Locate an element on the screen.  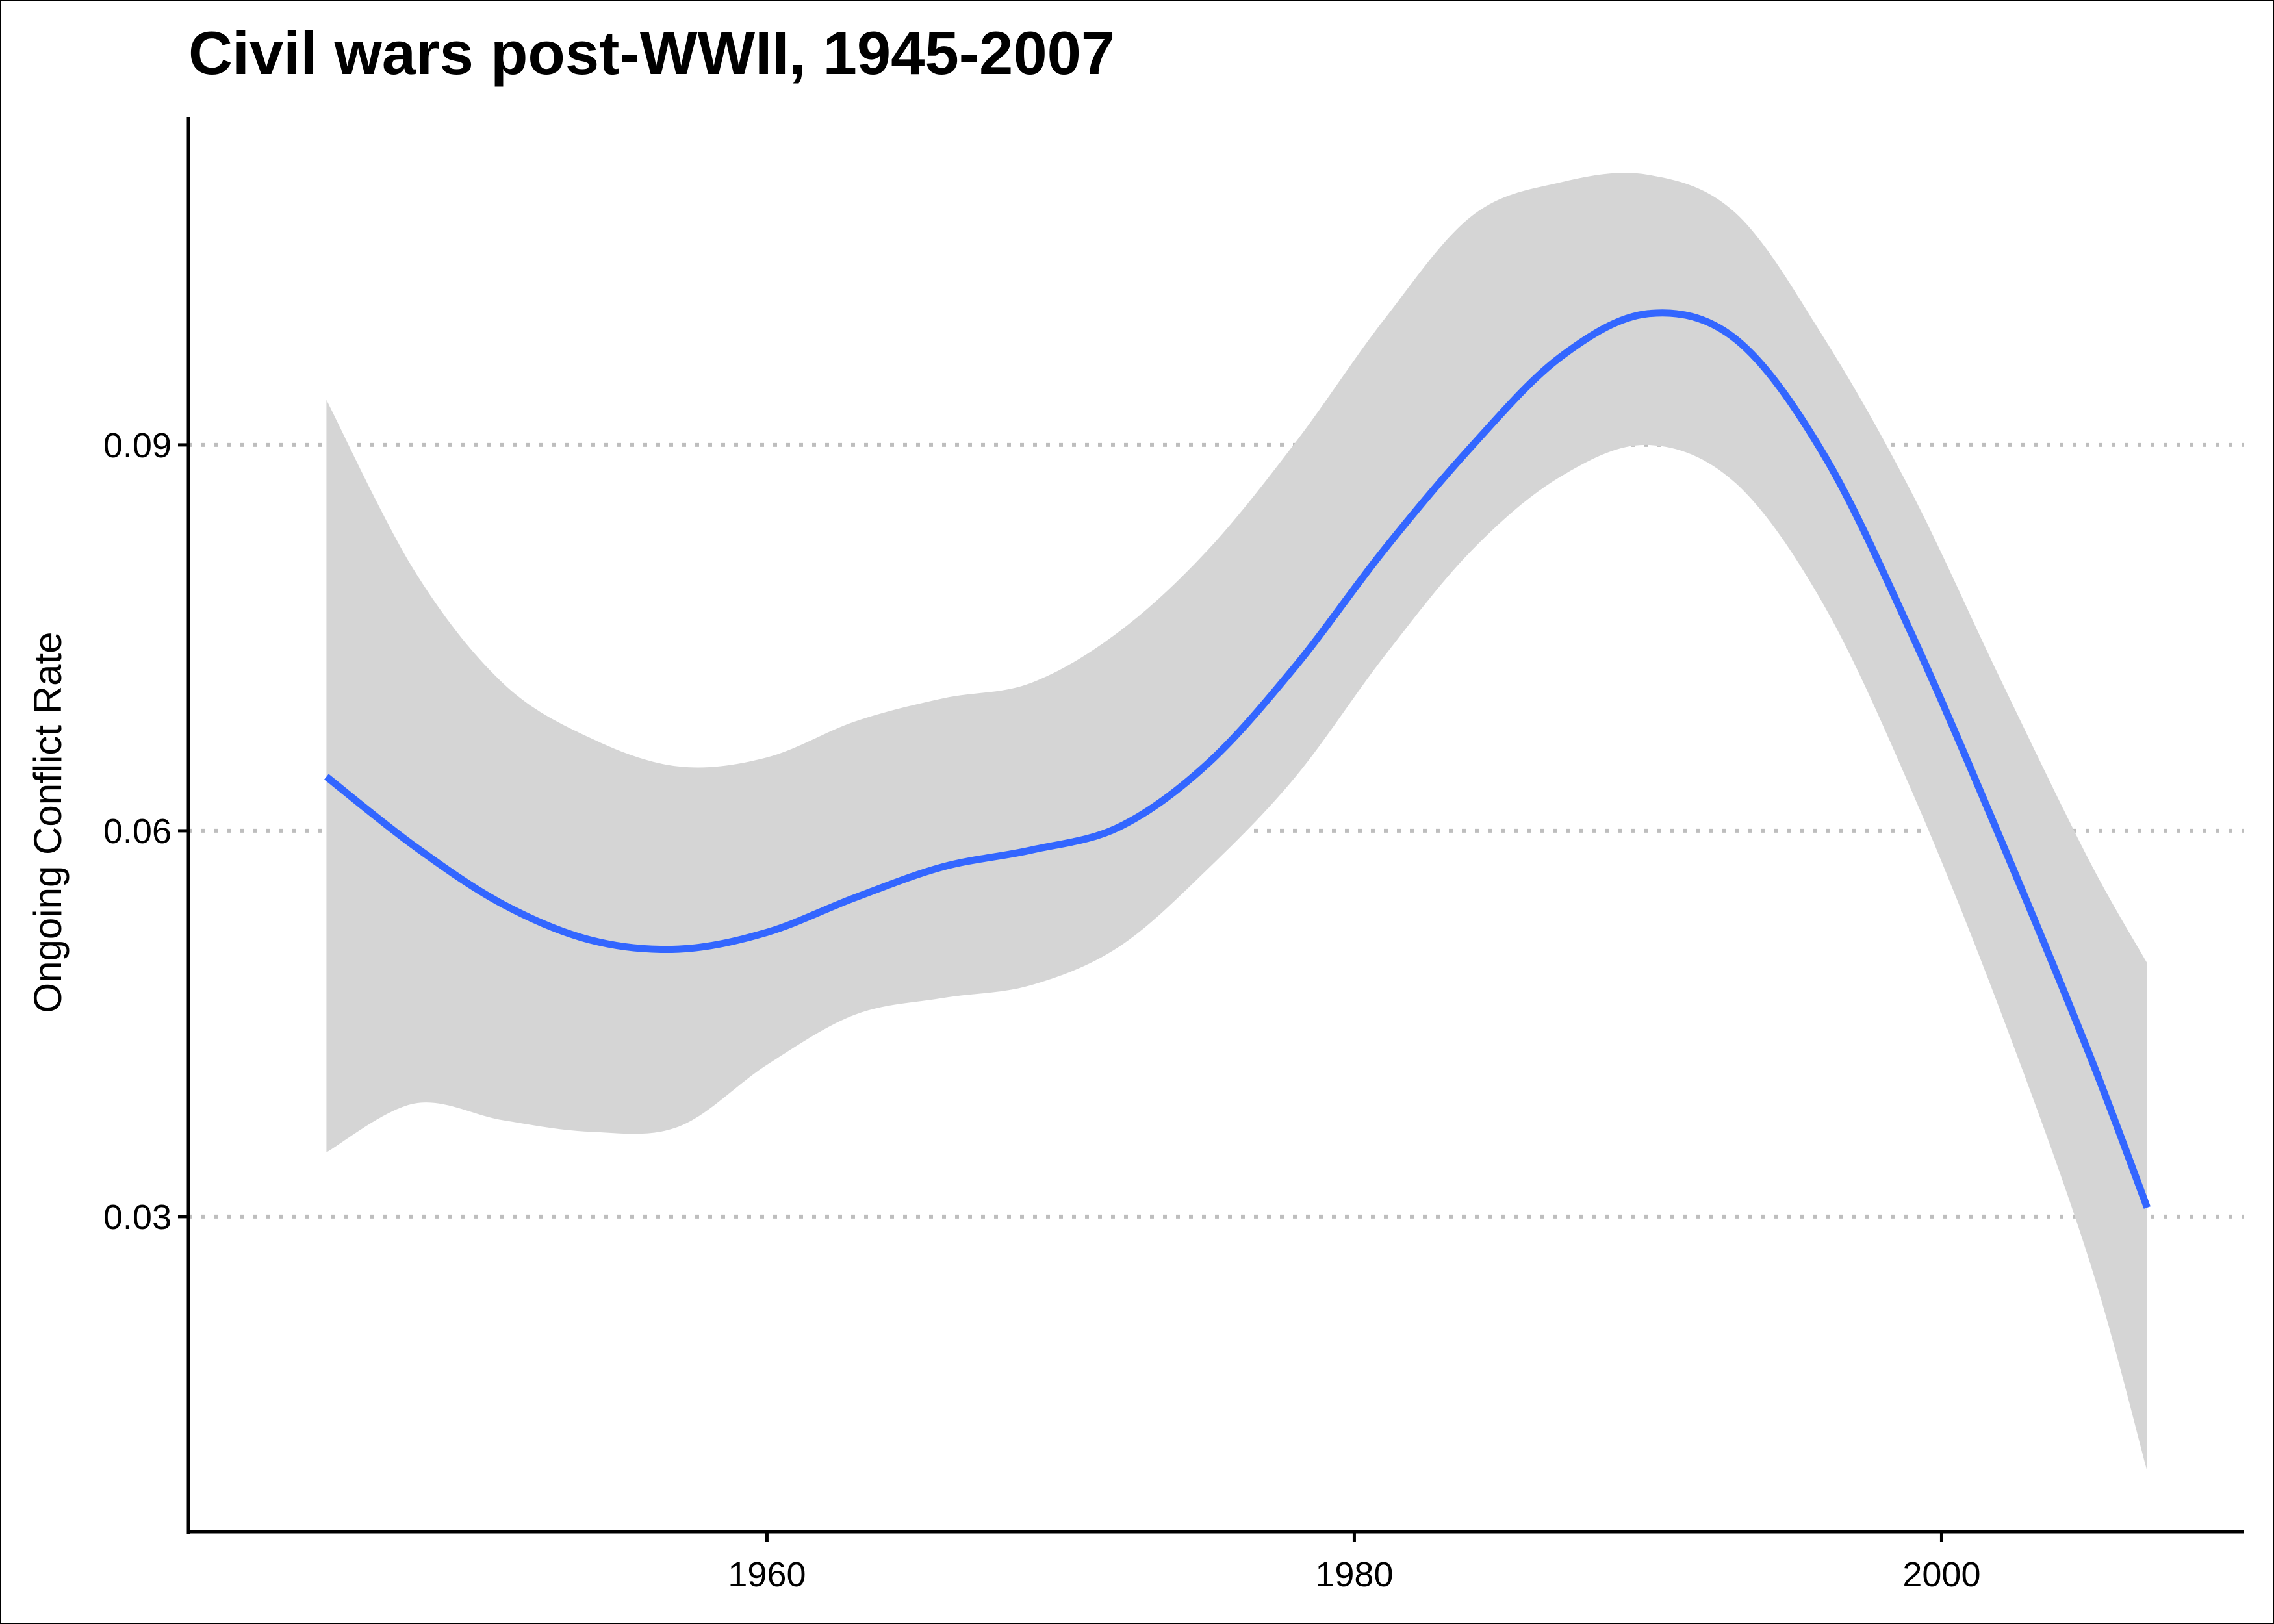
y-tick-label: 0.06 is located at coordinates (137, 831).